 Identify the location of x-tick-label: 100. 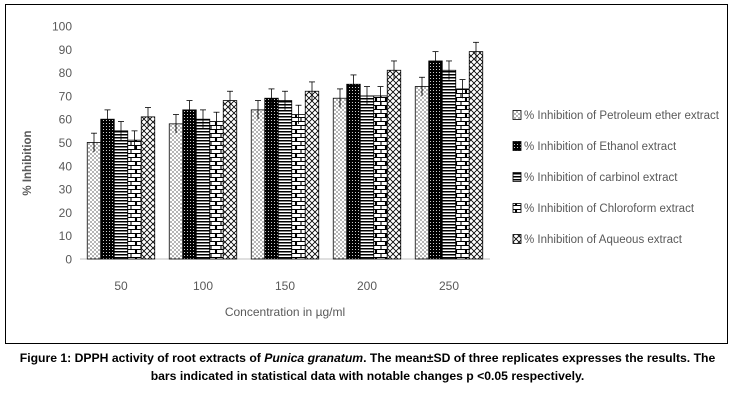
(203, 286).